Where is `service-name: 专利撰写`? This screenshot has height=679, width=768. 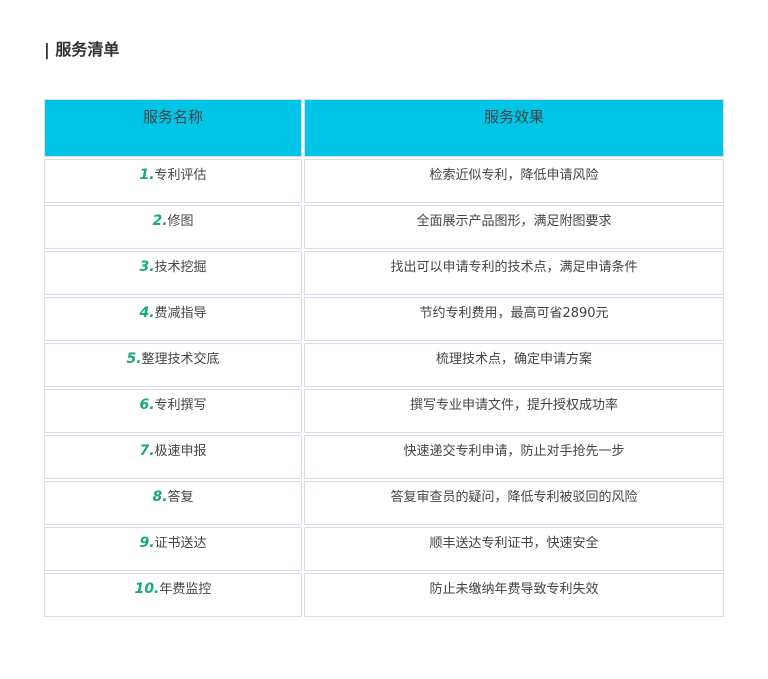 service-name: 专利撰写 is located at coordinates (180, 405).